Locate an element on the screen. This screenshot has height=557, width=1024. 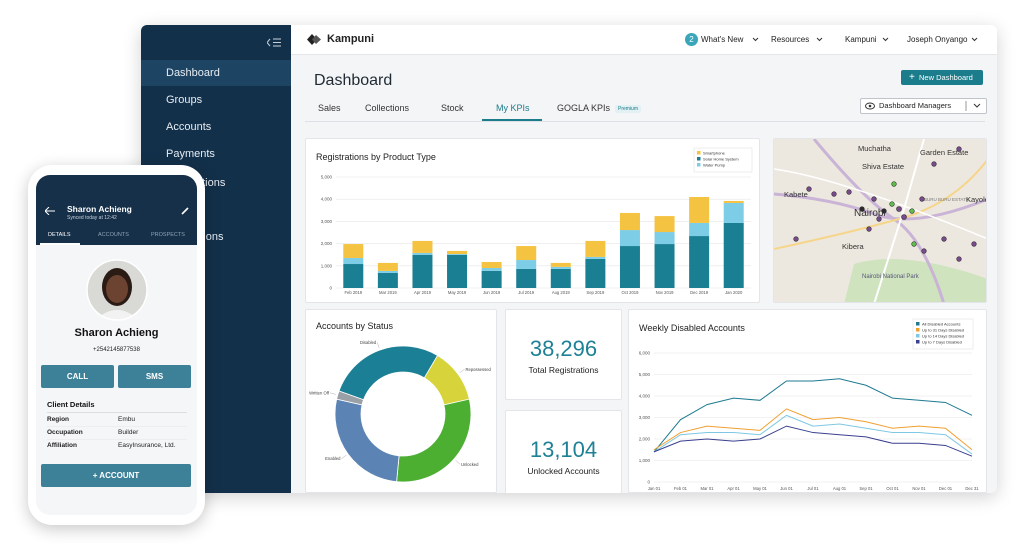
y-tick-label: 0 is located at coordinates (330, 288).